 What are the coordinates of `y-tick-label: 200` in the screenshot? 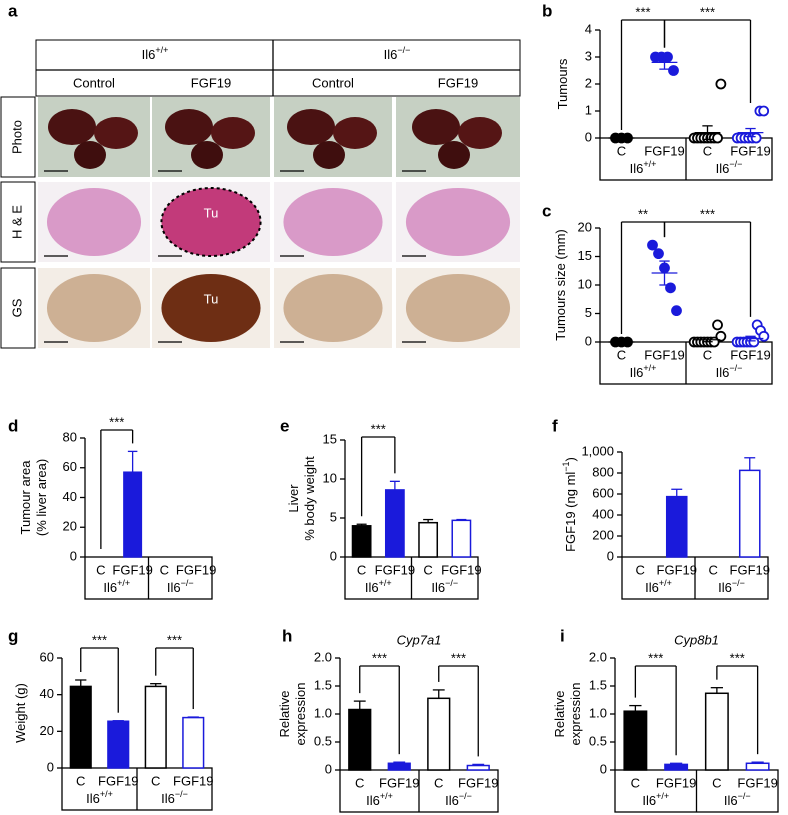 It's located at (603, 534).